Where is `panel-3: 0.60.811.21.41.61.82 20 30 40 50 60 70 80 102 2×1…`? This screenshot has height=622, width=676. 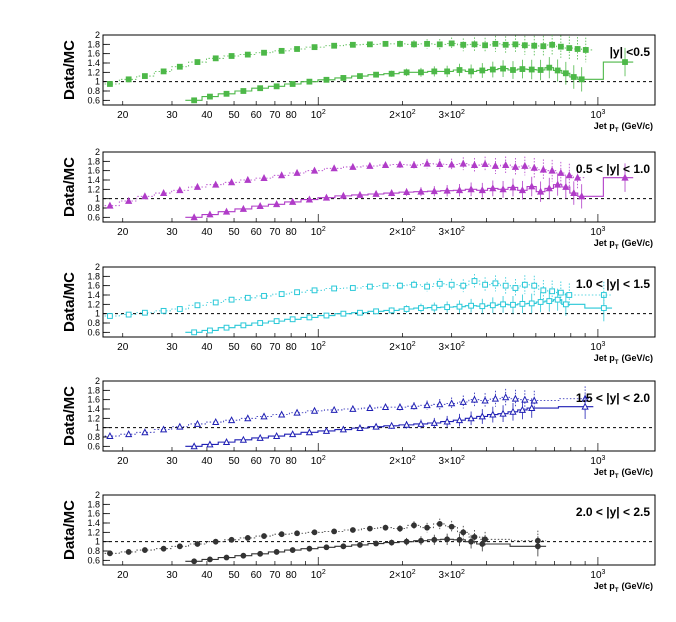
panel-3: 0.60.811.21.41.61.82 20 30 40 50 60 70 80 102 2×1… is located at coordinates (358, 314).